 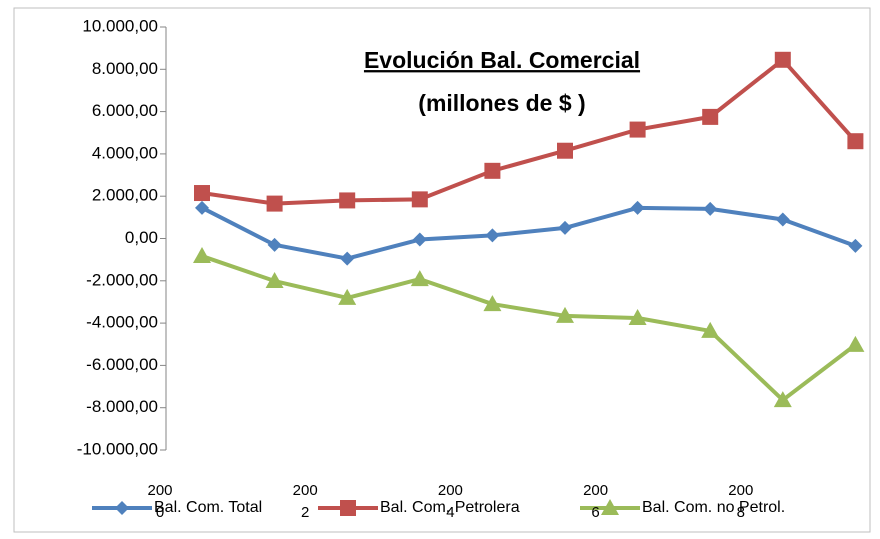 I want to click on legend-label: Bal. Com. no Petrol., so click(x=713, y=507).